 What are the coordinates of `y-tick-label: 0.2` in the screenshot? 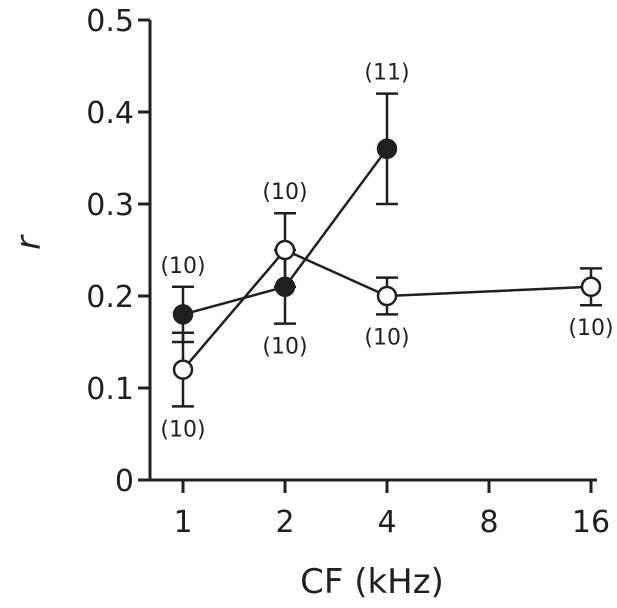 It's located at (110, 297).